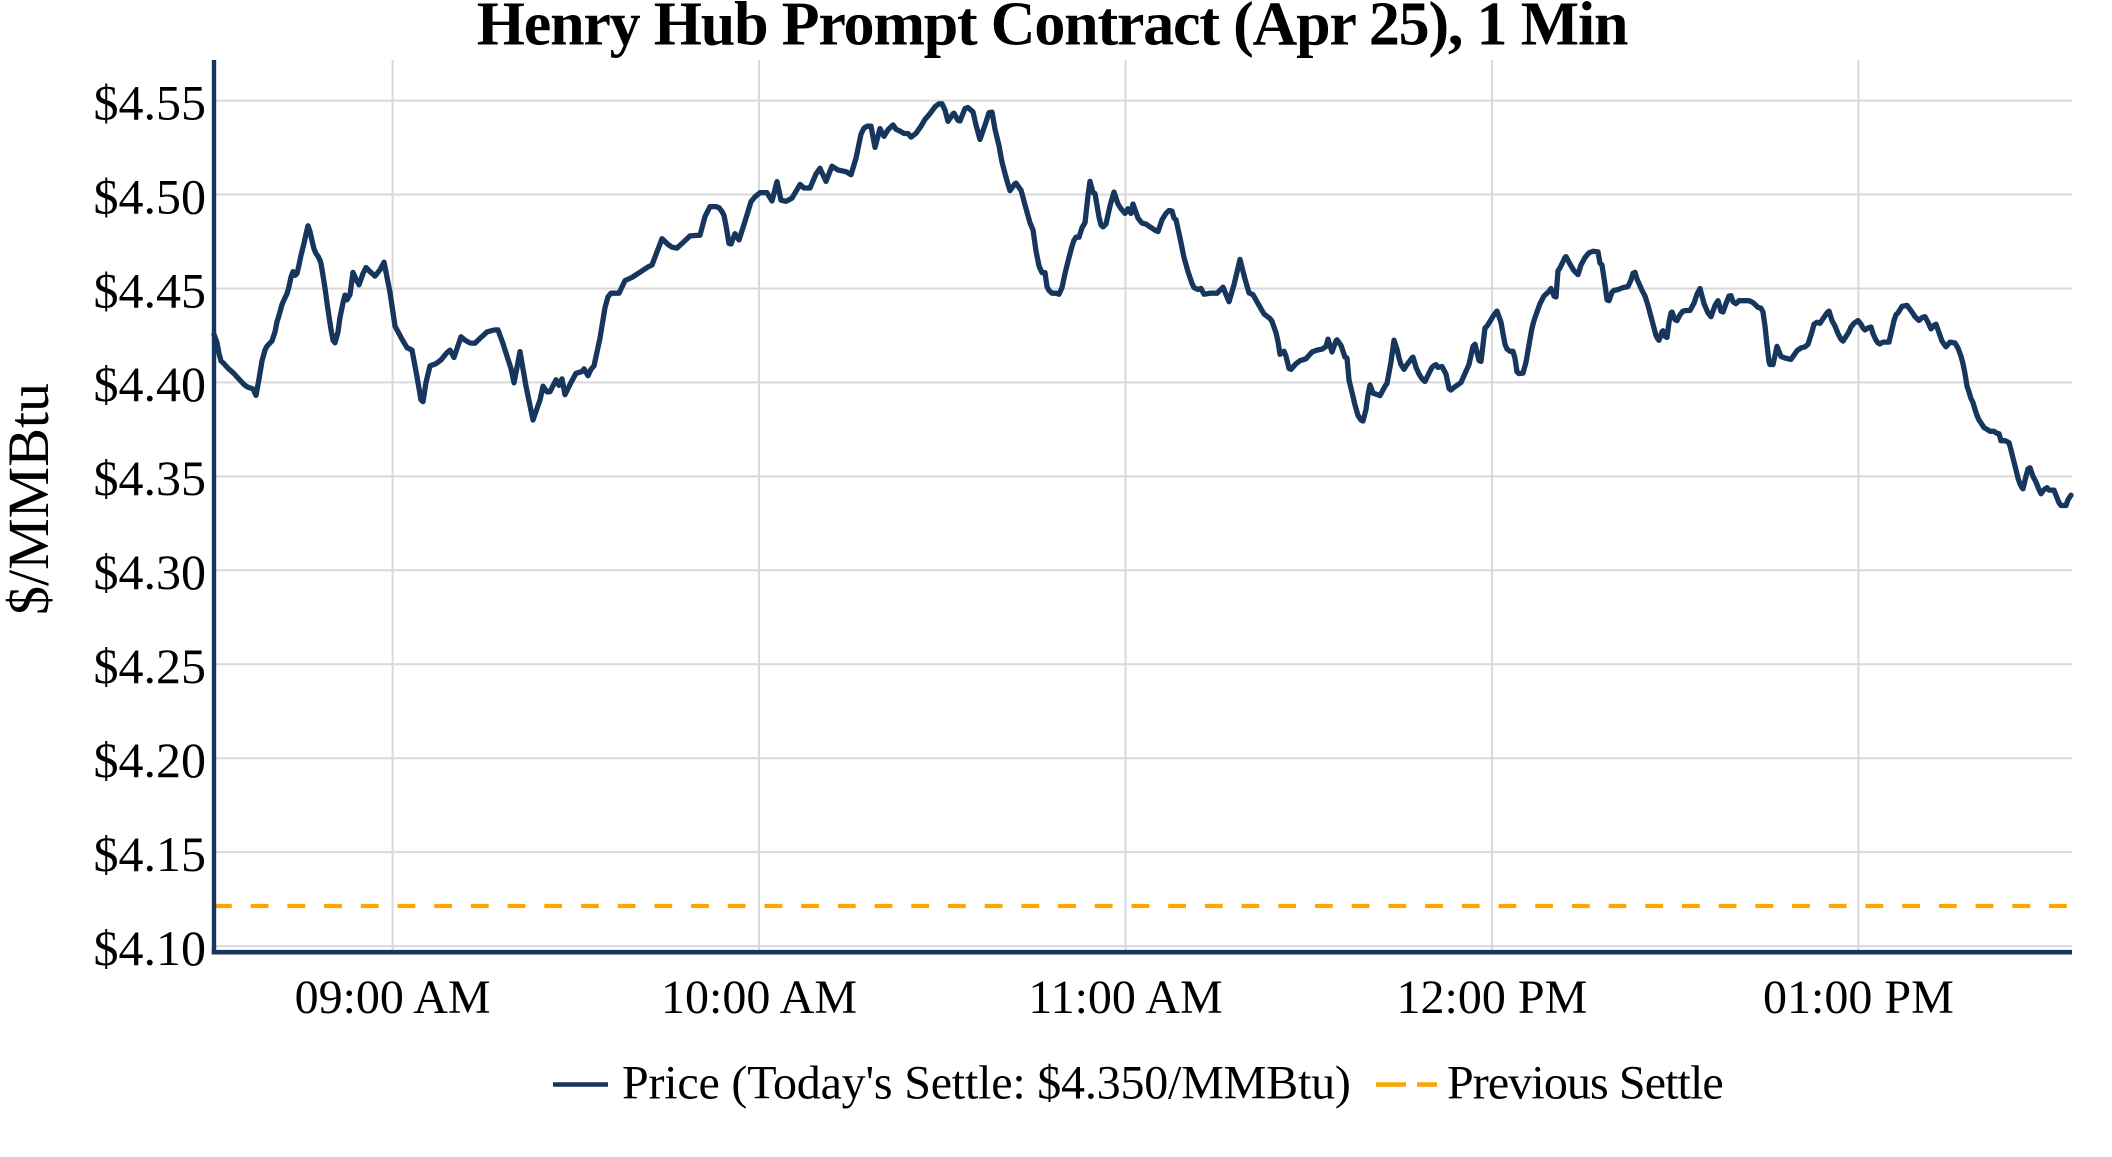 The width and height of the screenshot is (2112, 1157). What do you see at coordinates (986, 1083) in the screenshot?
I see `svg-text:Price (Today's Settle: $4.350/: Price (Today's Settle: $4.350/MMBtu)` at bounding box center [986, 1083].